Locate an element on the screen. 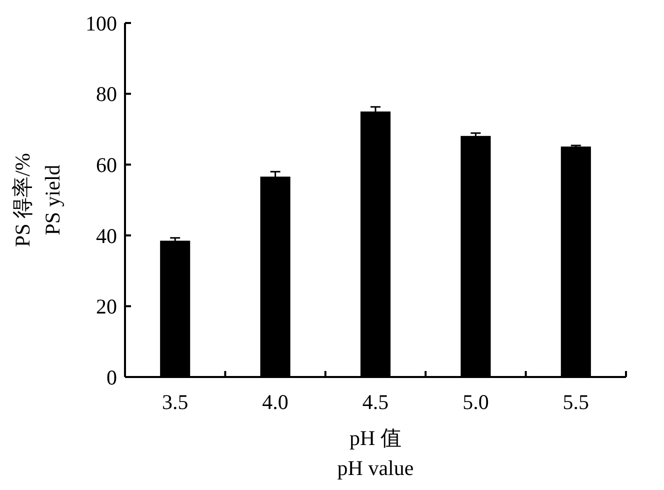  y-tick-label: 60 is located at coordinates (106, 164).